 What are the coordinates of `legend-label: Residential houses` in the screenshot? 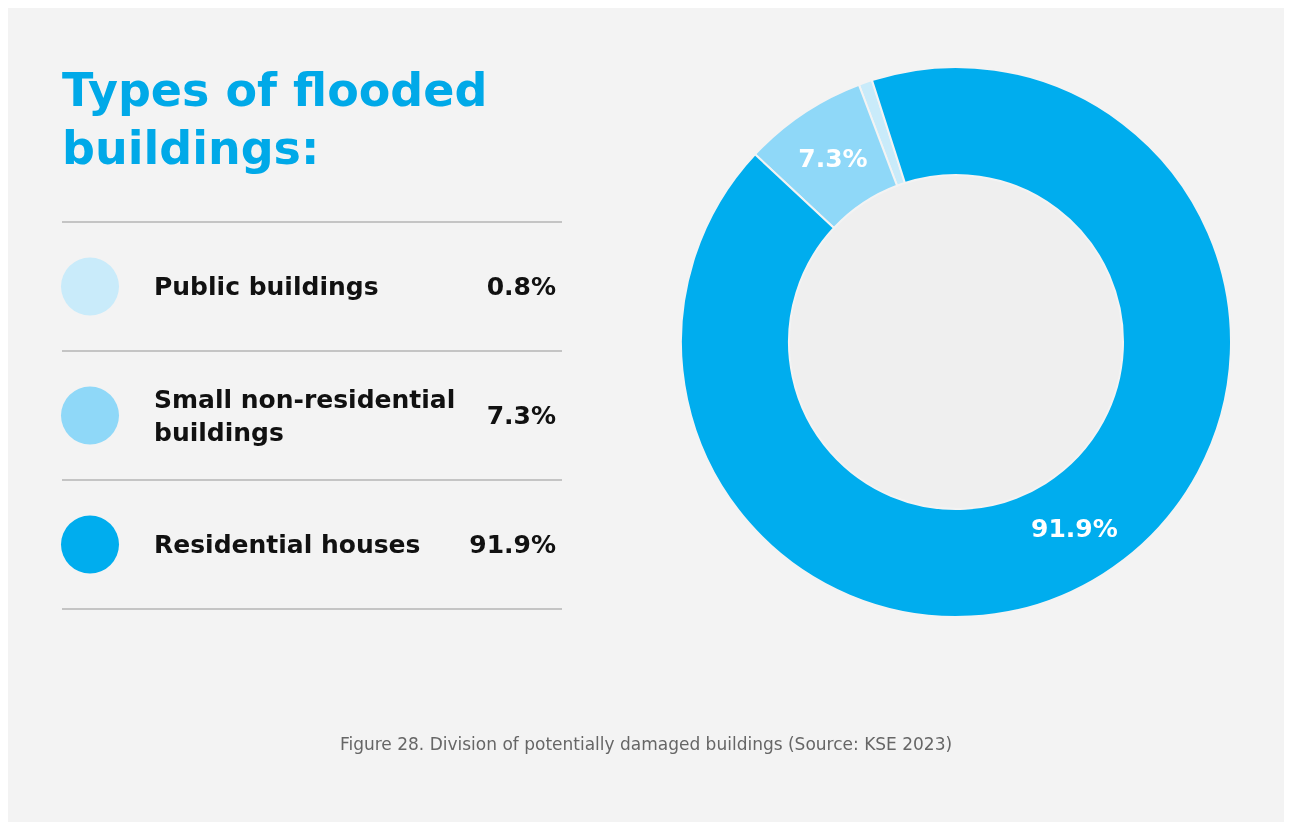 It's located at (287, 545).